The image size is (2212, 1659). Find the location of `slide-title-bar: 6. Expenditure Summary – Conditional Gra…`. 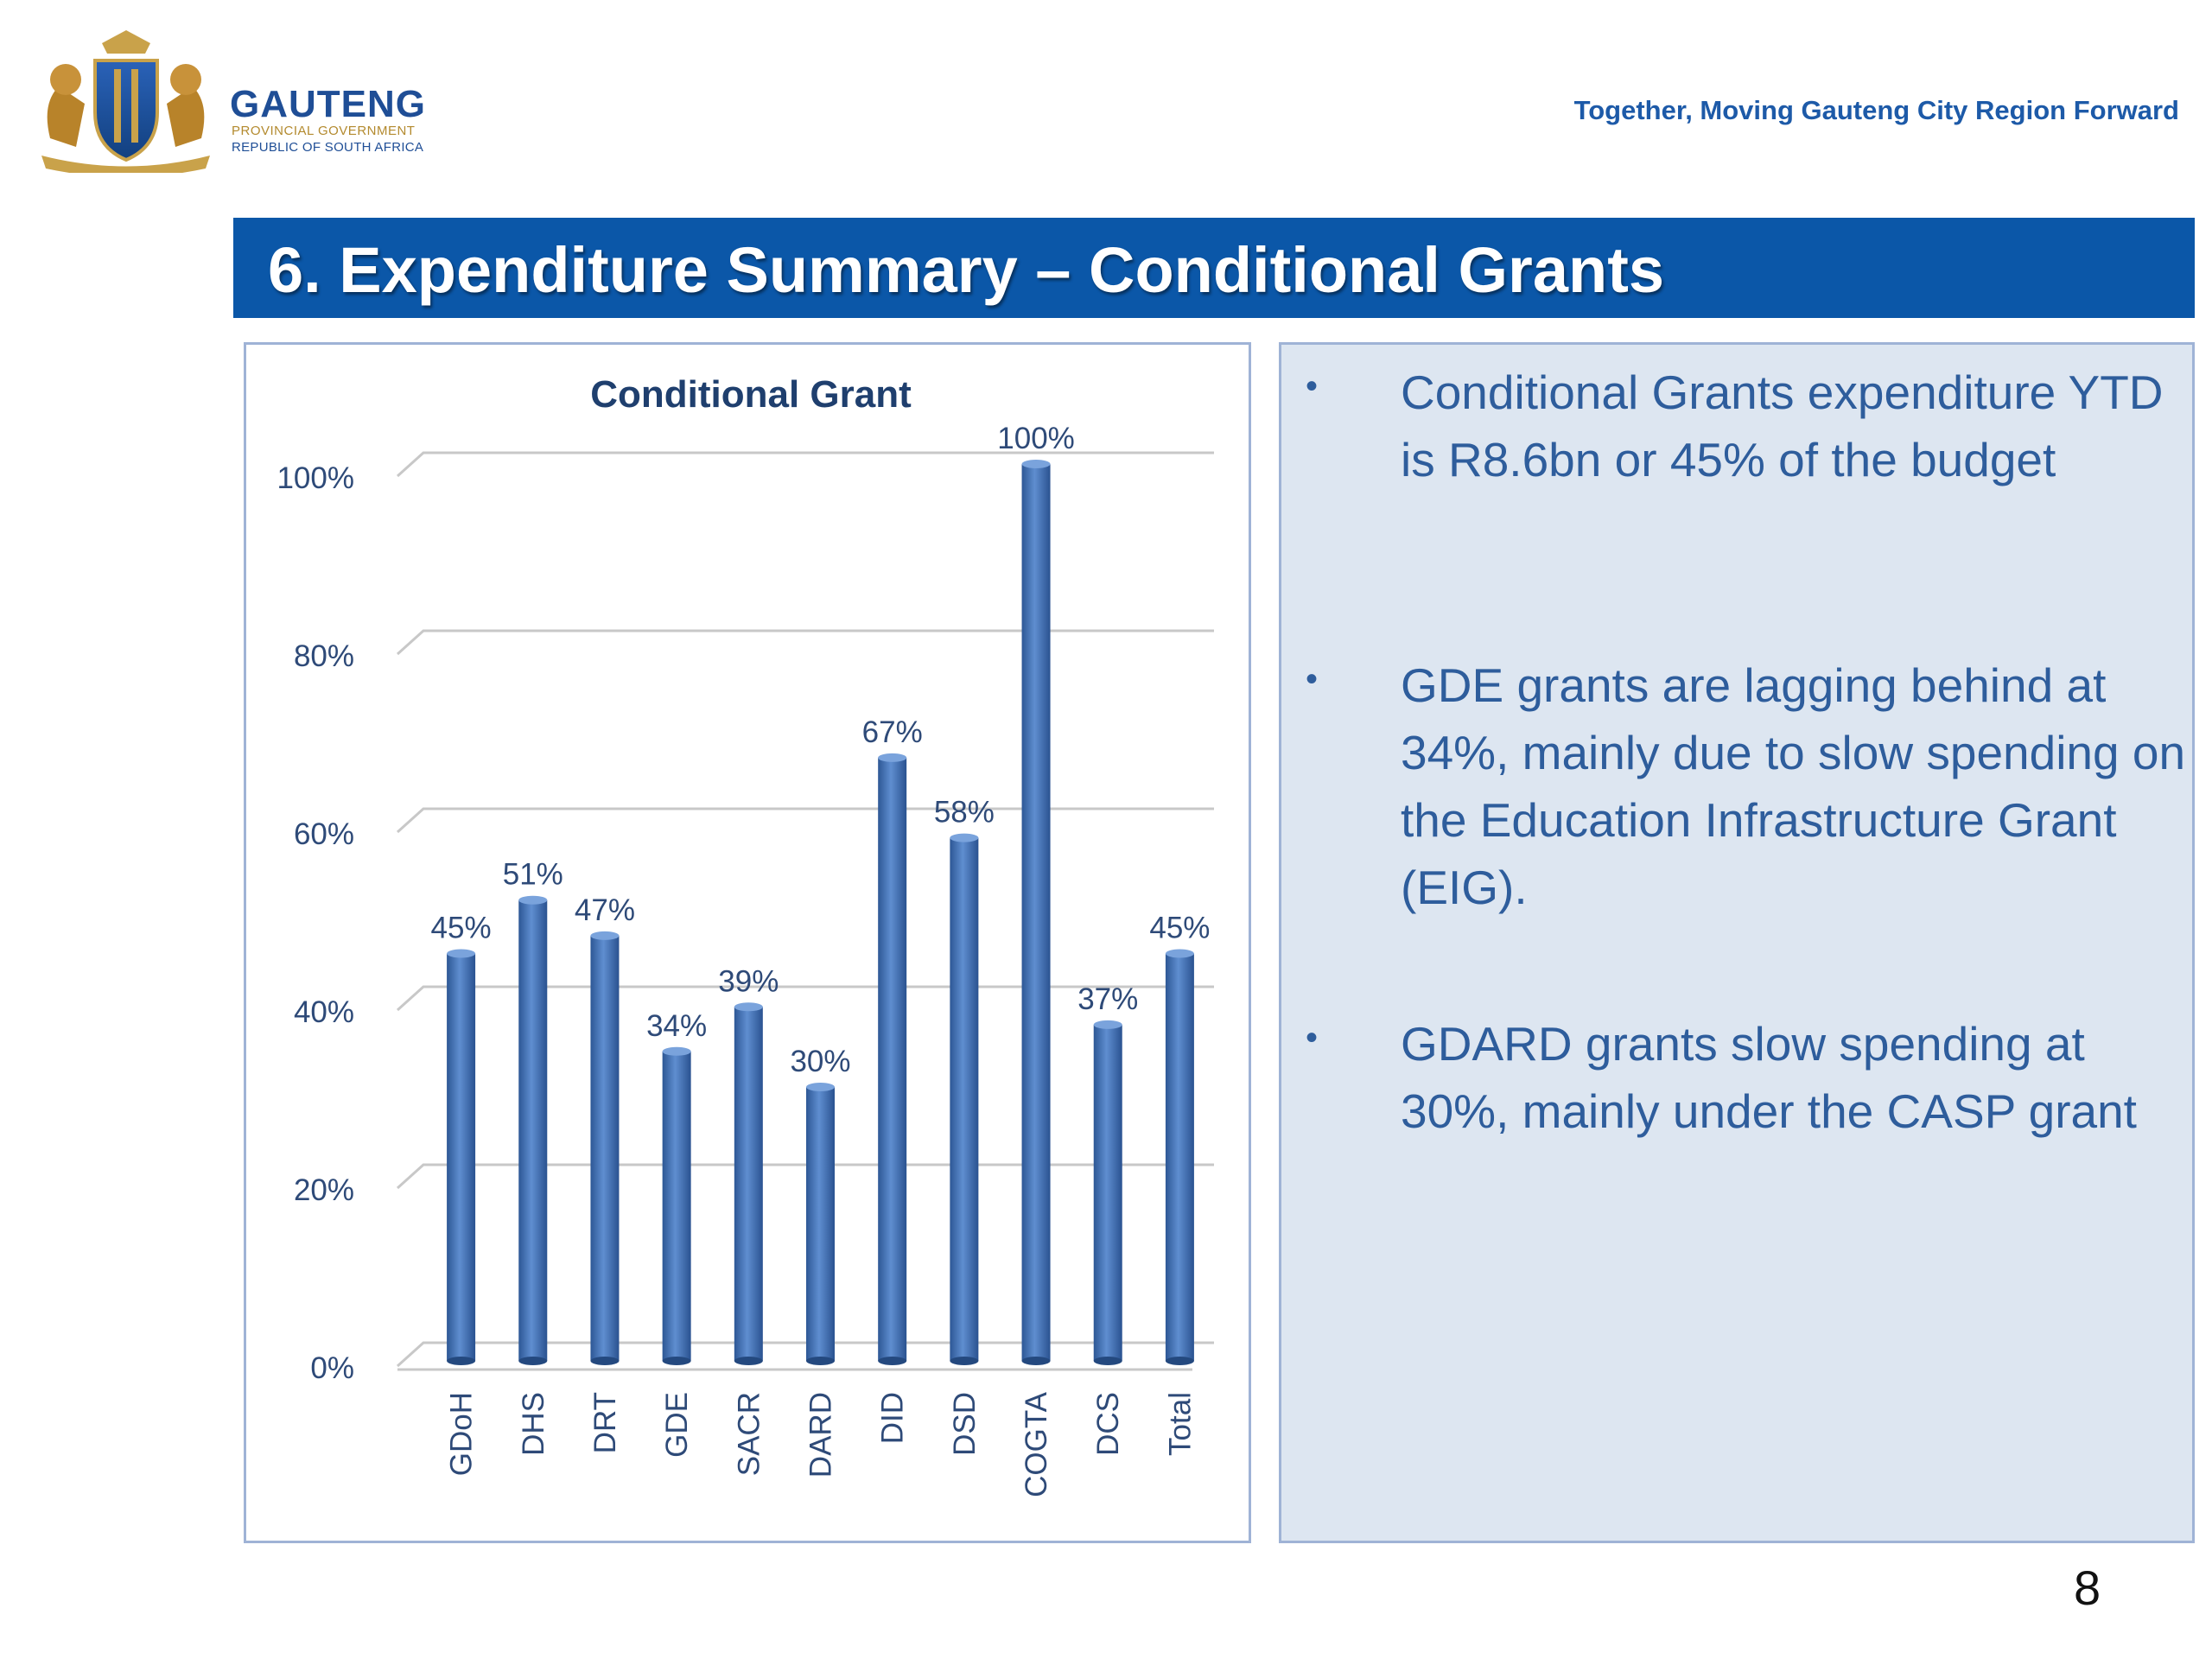

slide-title-bar: 6. Expenditure Summary – Conditional Gra… is located at coordinates (1214, 268).